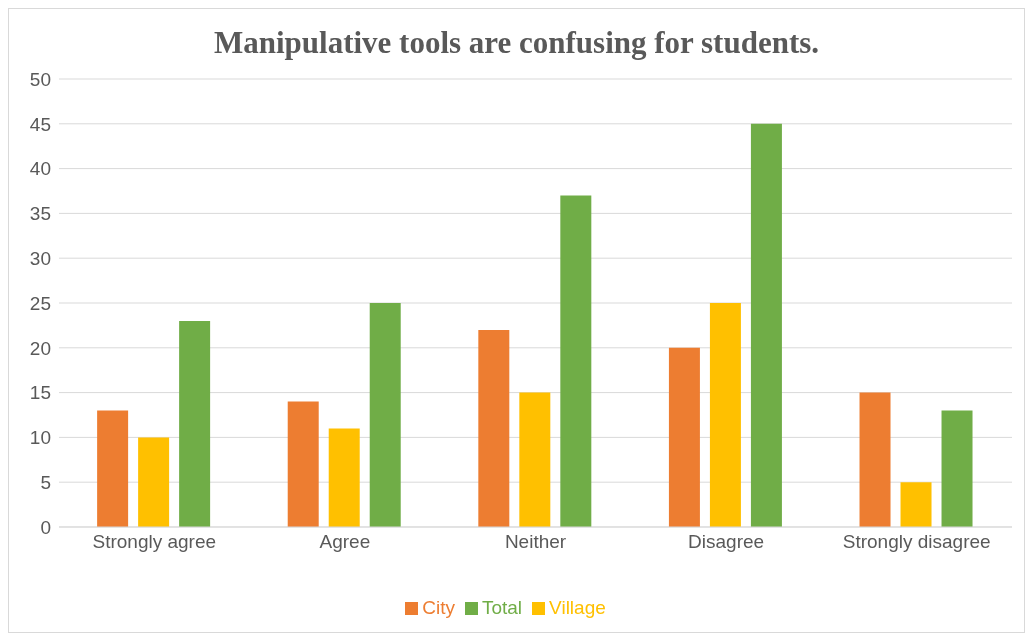 This screenshot has width=1033, height=641. What do you see at coordinates (40, 393) in the screenshot?
I see `y-tick-label: 15` at bounding box center [40, 393].